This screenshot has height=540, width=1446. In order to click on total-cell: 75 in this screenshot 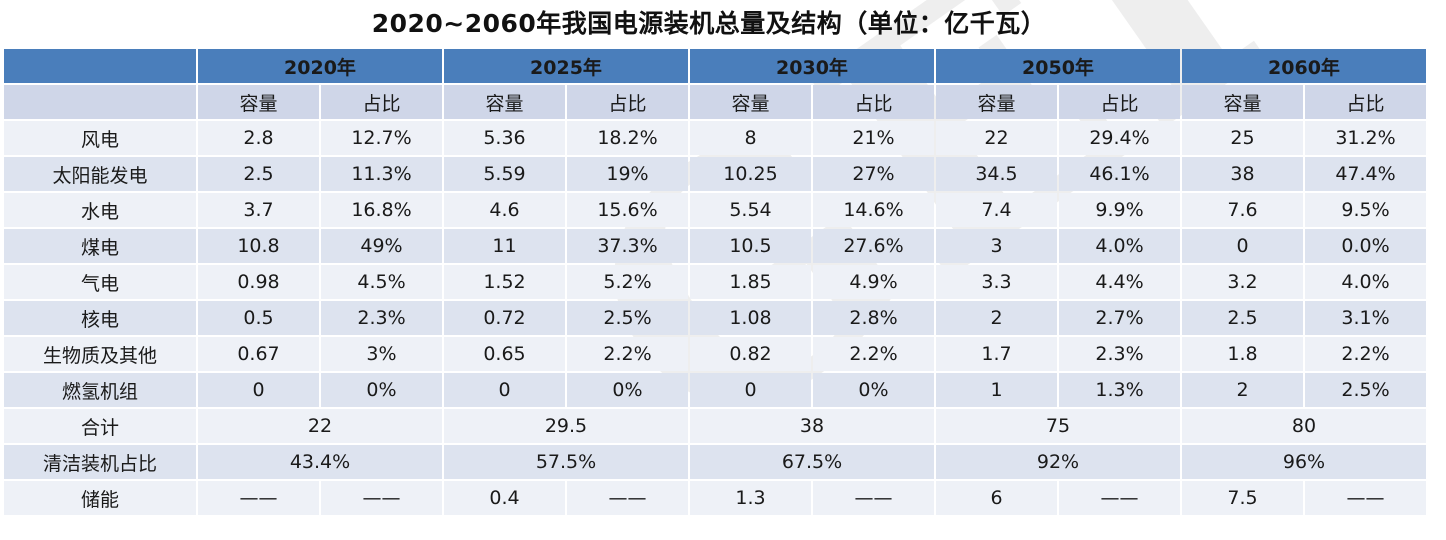, I will do `click(1058, 426)`.